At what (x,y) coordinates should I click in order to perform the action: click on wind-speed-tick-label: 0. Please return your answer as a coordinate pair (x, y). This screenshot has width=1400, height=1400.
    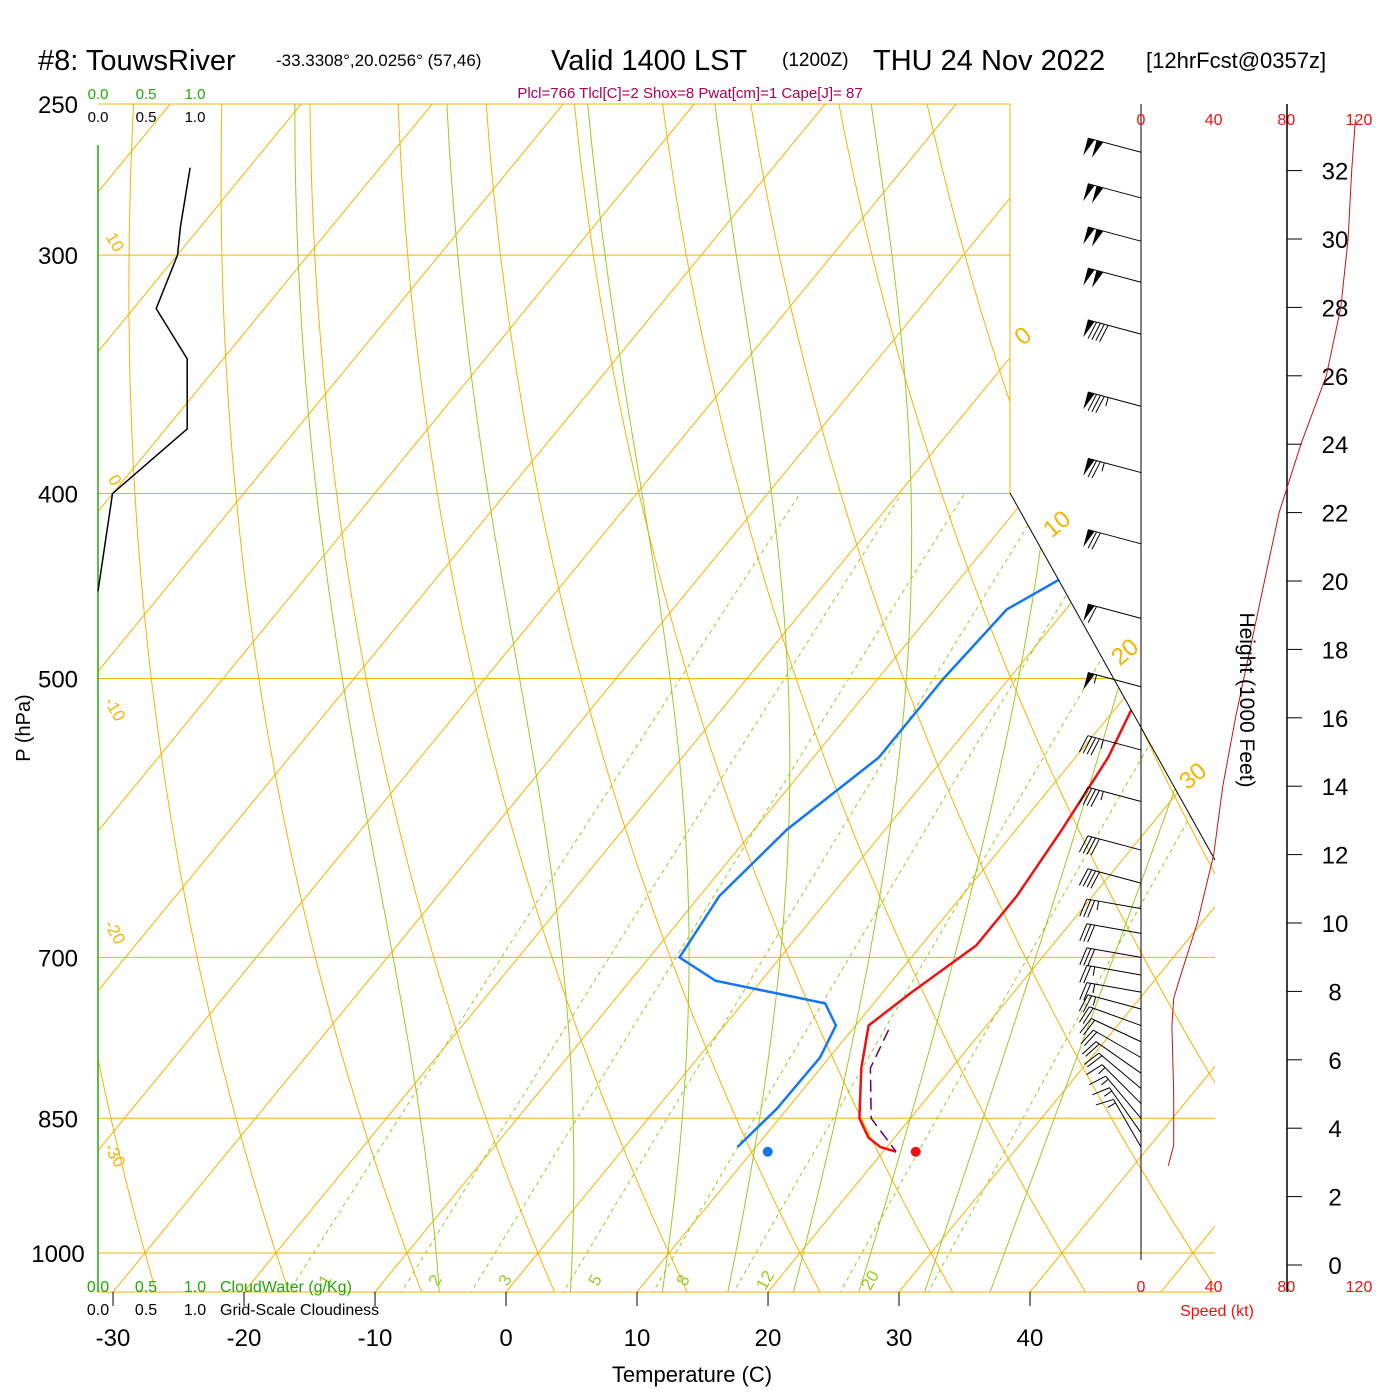
    Looking at the image, I should click on (1141, 120).